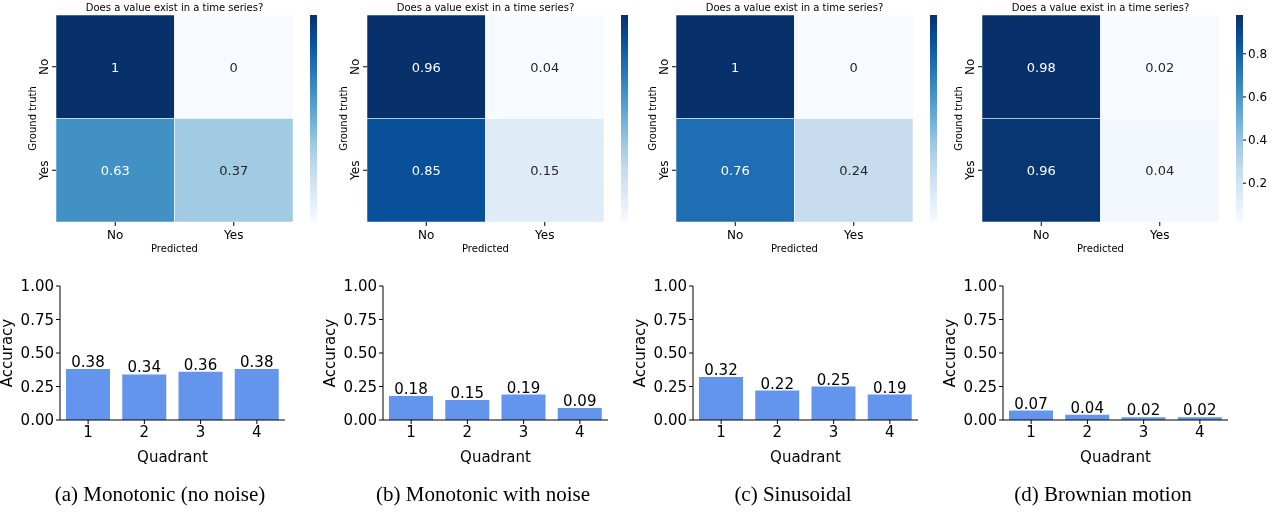 This screenshot has width=1286, height=519. I want to click on data-label: 0.24, so click(854, 171).